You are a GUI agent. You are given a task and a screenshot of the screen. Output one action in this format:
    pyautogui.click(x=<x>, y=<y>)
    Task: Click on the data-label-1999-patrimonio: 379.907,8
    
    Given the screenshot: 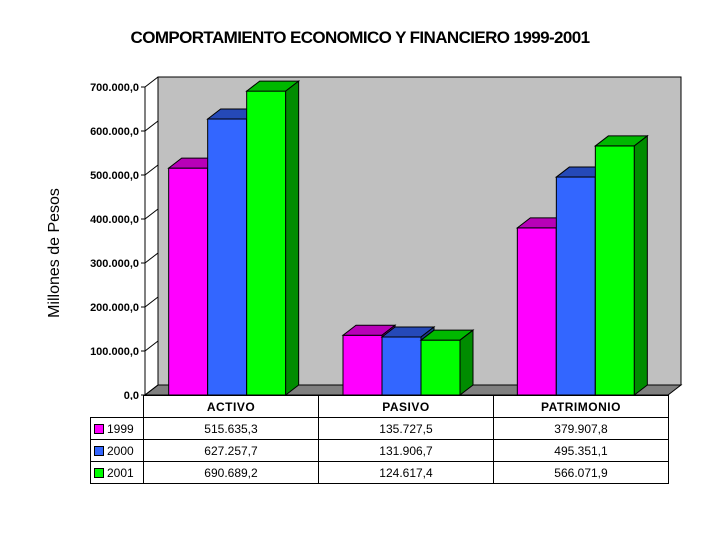 What is the action you would take?
    pyautogui.click(x=581, y=428)
    